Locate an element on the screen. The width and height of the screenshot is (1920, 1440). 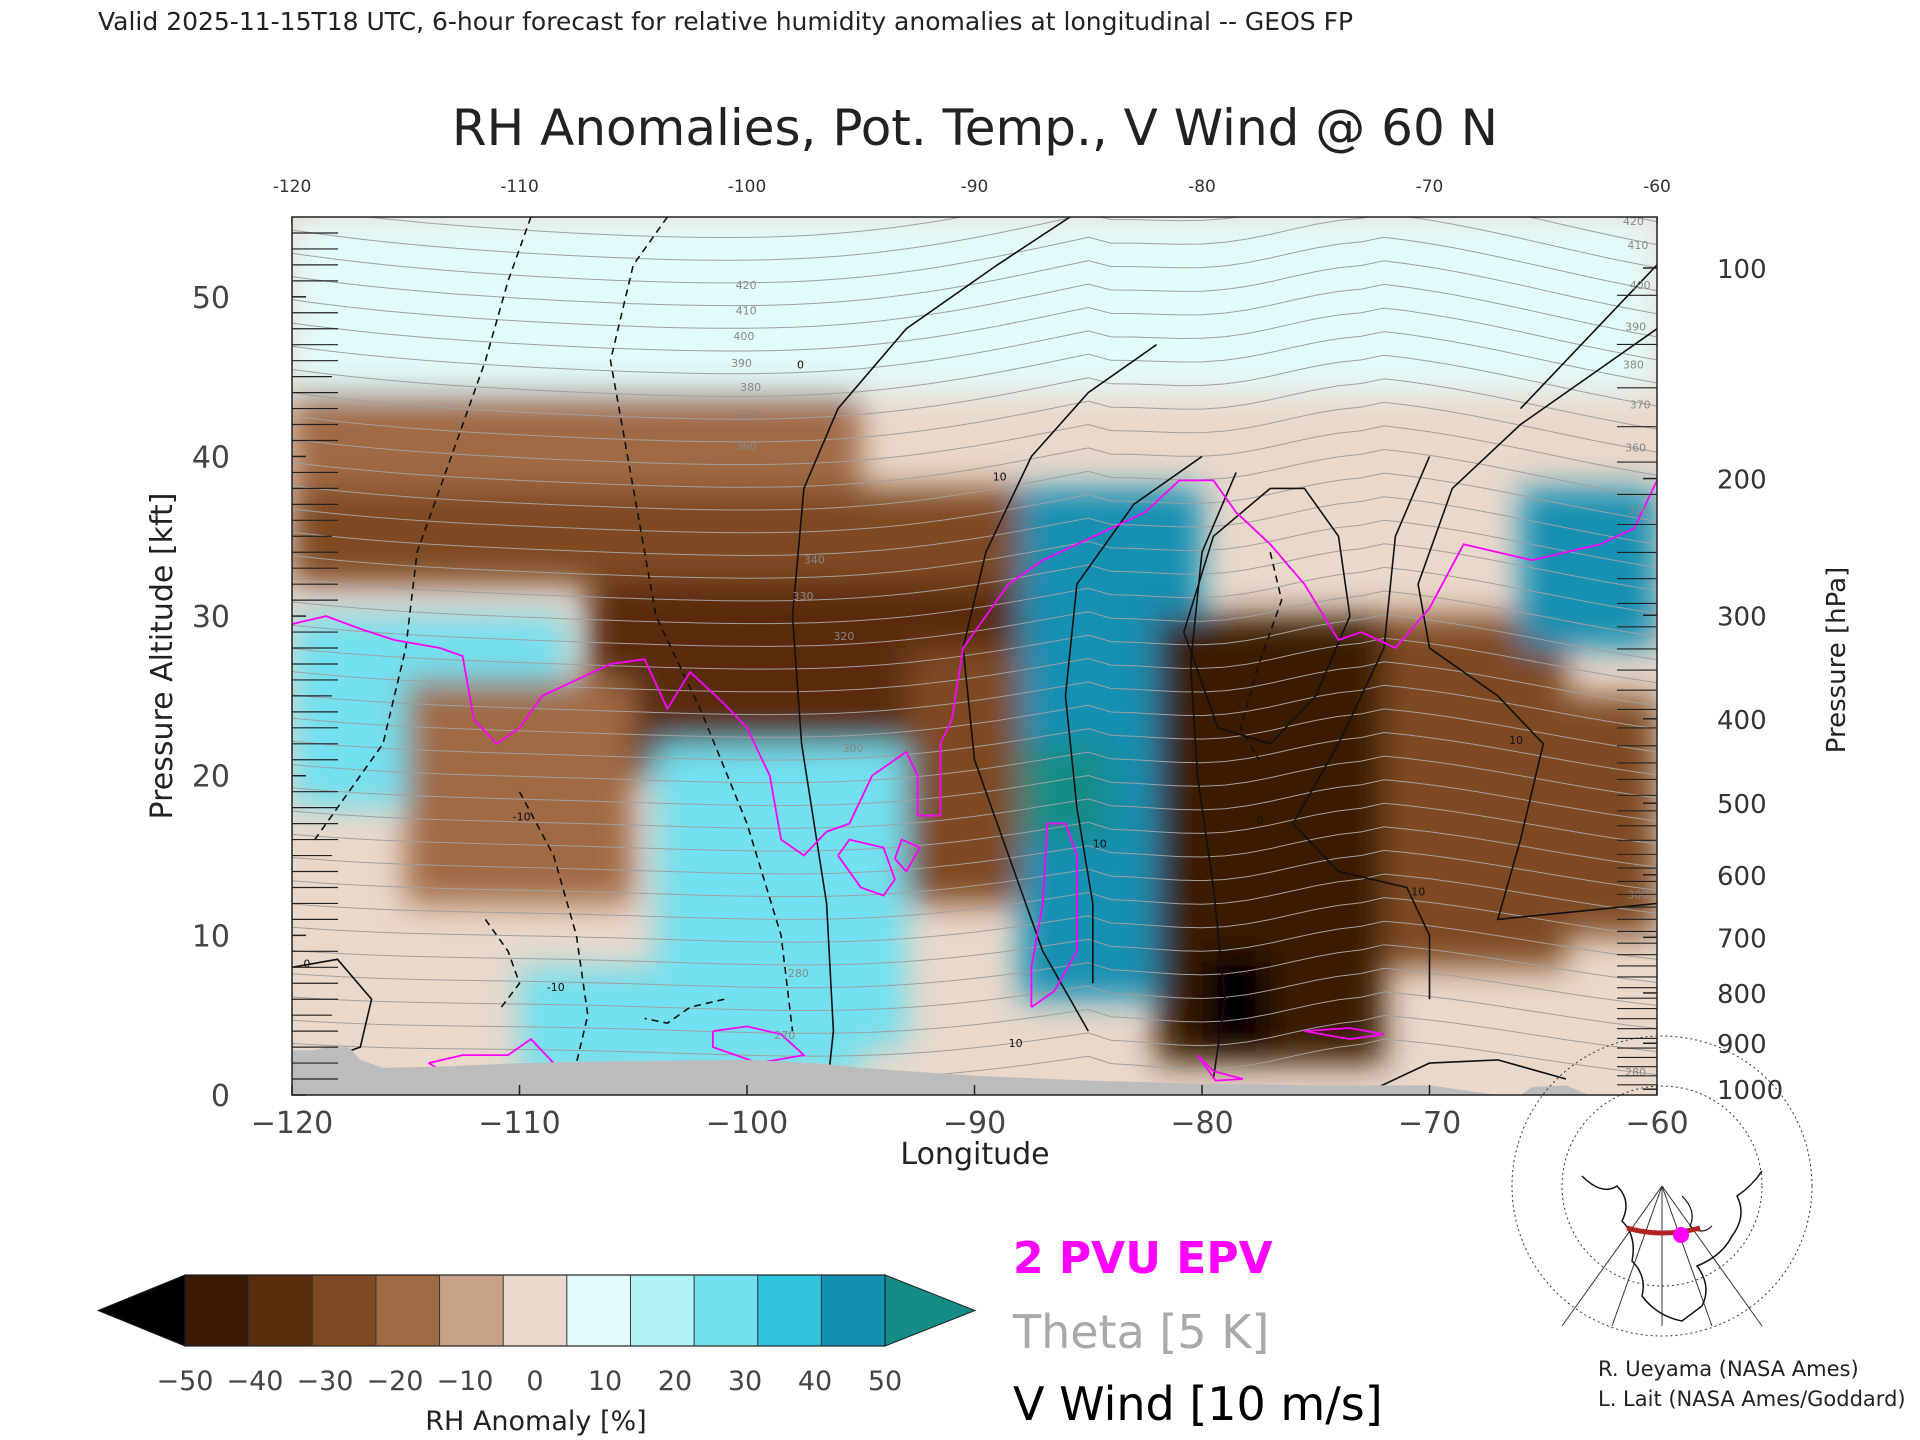
x-top-tick-label-4: -80 is located at coordinates (1202, 187).